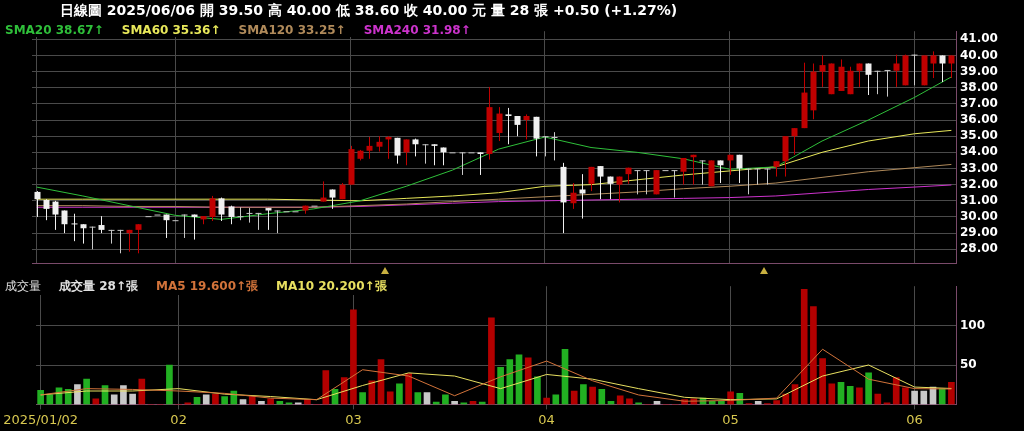  I want to click on y-tick-label: 34.00, so click(979, 151).